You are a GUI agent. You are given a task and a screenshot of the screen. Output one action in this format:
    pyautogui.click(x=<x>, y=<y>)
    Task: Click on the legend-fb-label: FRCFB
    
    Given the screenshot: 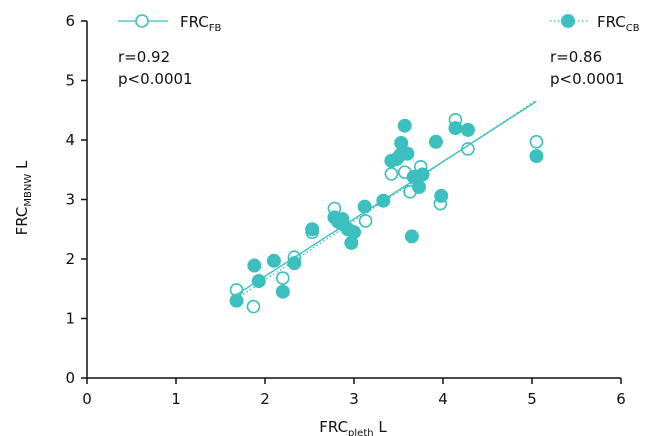 What is the action you would take?
    pyautogui.click(x=201, y=23)
    